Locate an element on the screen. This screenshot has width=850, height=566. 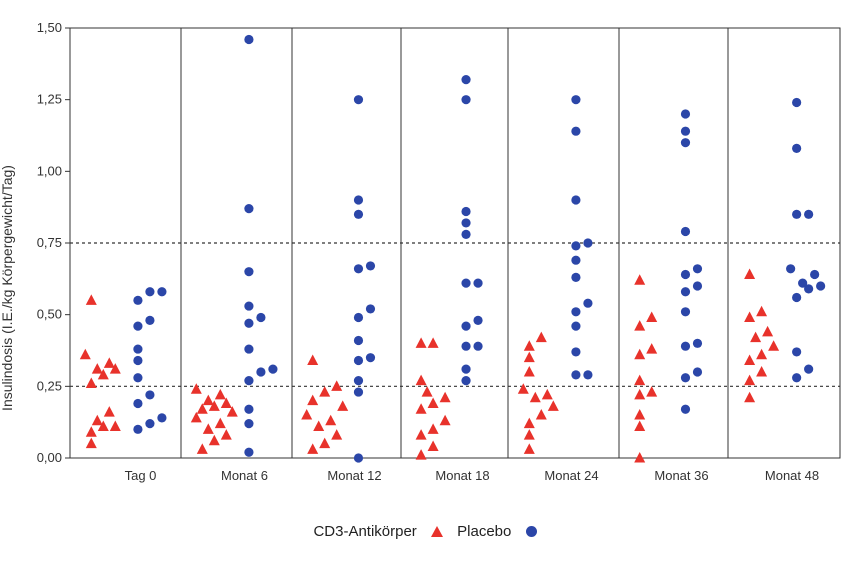
y-tick-label: 0,75 is located at coordinates (49, 242).